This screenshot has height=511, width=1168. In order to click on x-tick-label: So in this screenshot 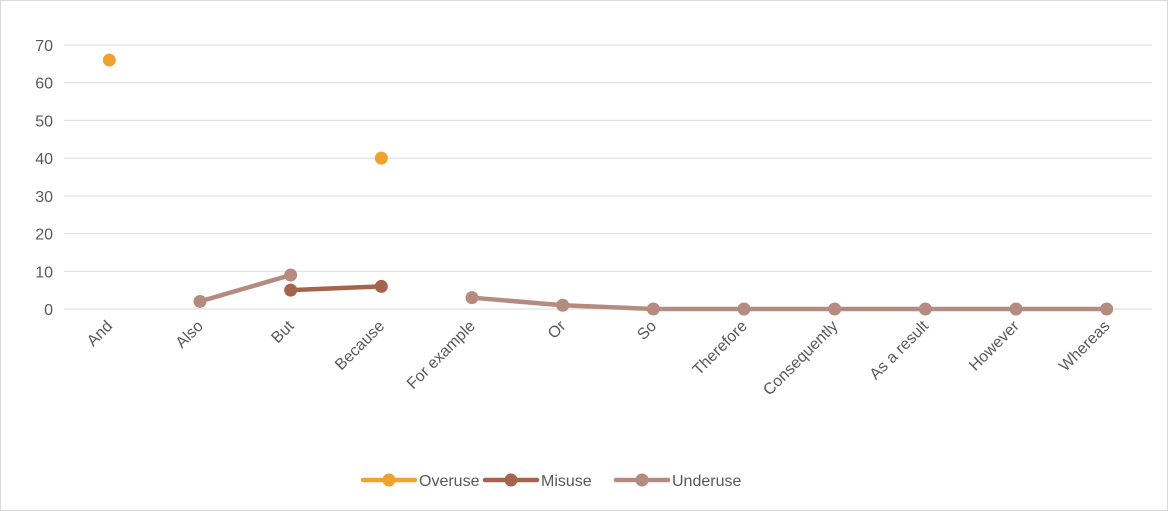, I will do `click(647, 331)`.